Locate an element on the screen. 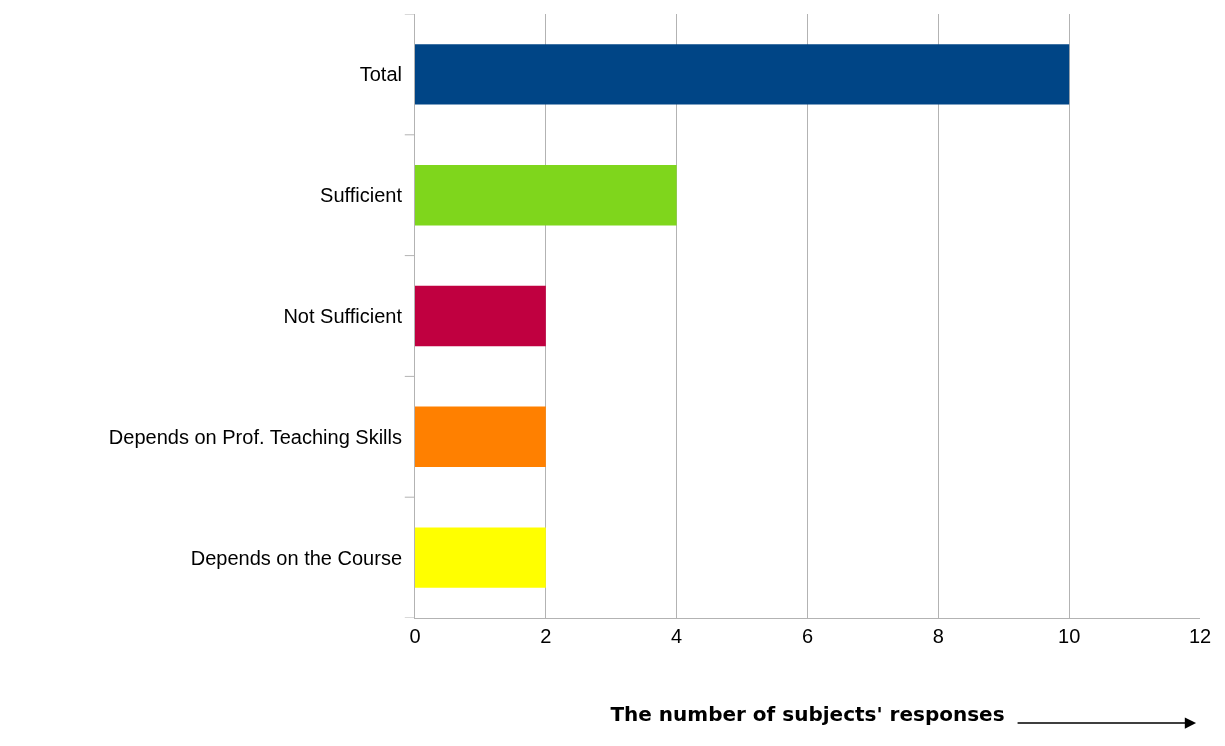  x-tick-label: 0 is located at coordinates (415, 636).